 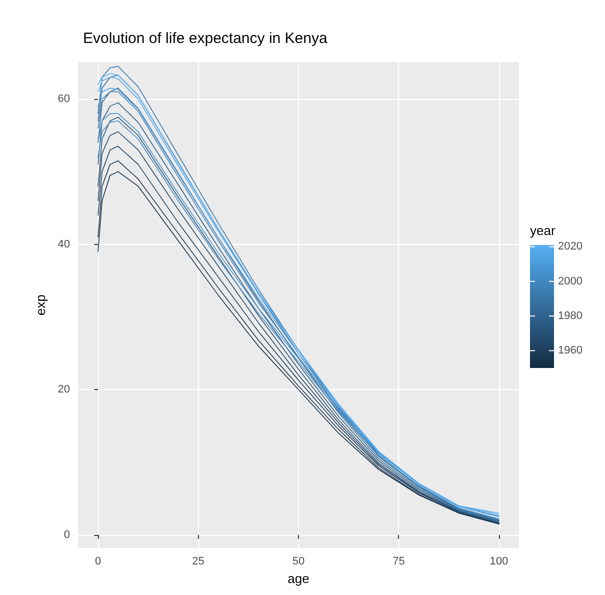 What do you see at coordinates (499, 562) in the screenshot?
I see `x-tick-label: 100` at bounding box center [499, 562].